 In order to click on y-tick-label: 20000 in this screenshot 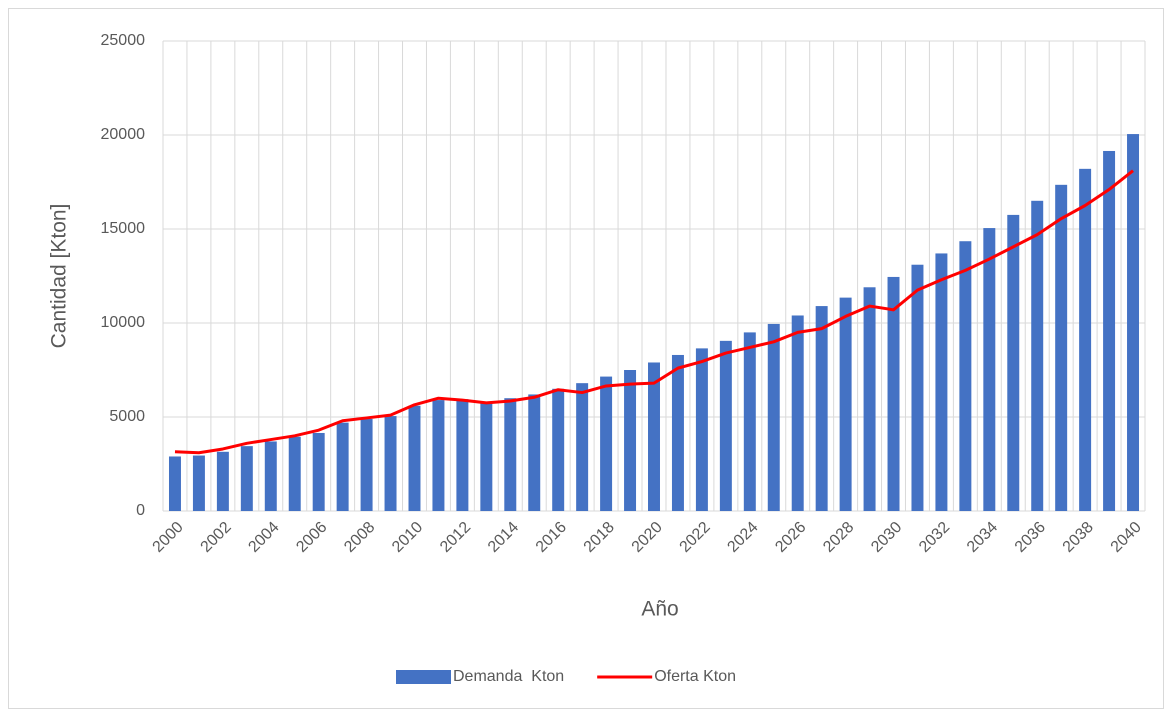, I will do `click(123, 134)`.